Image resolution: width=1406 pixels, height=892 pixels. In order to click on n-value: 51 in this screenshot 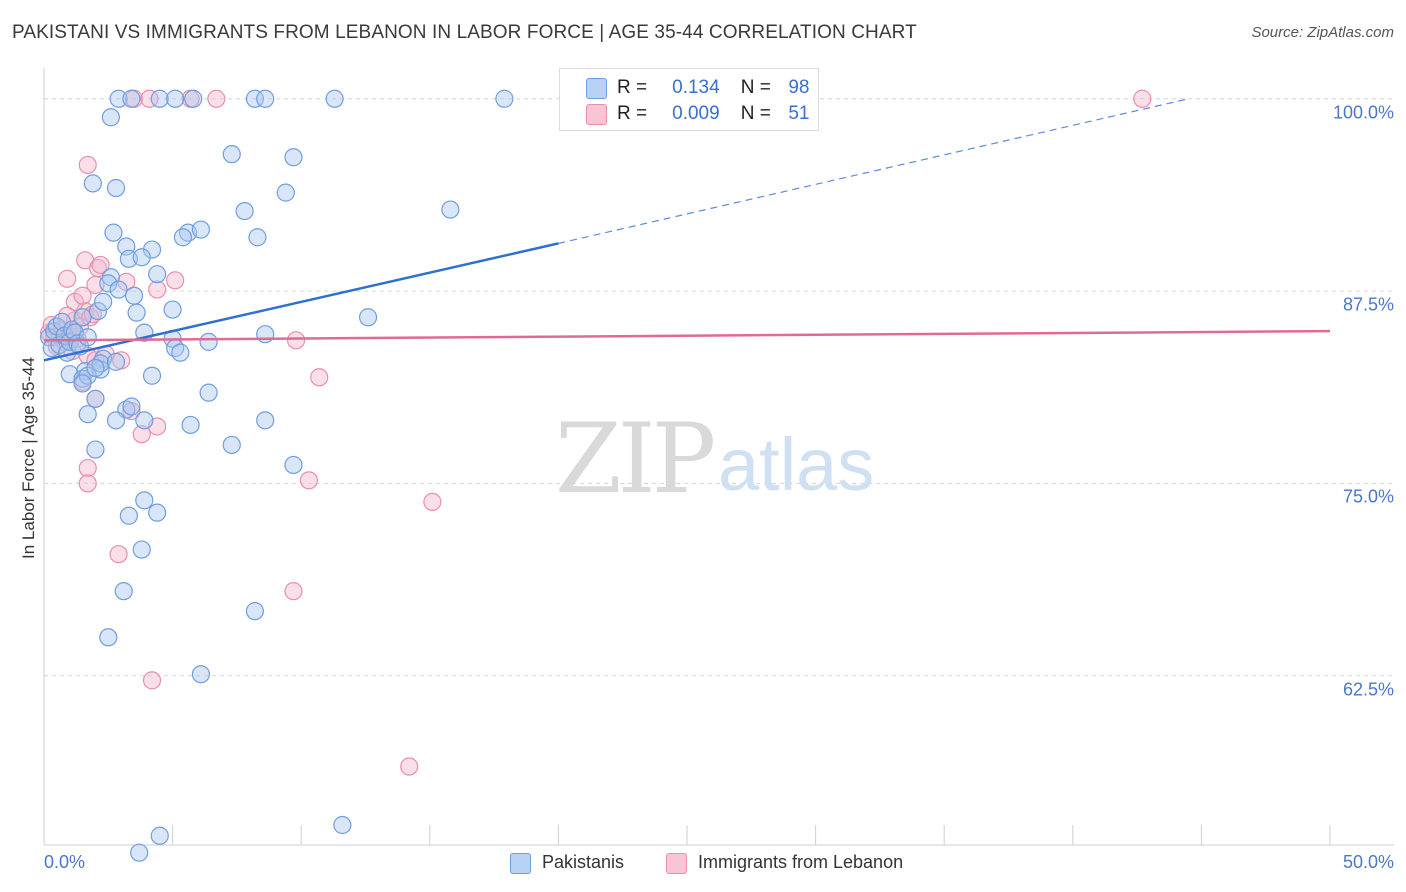, I will do `click(799, 113)`.